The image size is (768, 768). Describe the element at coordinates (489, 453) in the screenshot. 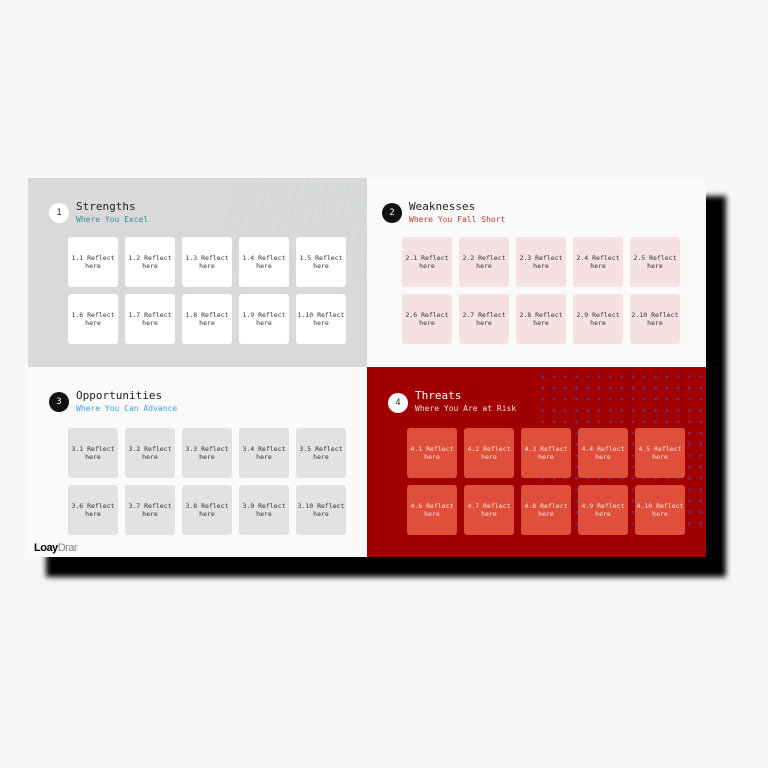

I see `reflection-card: 4.2 Reflect here` at that location.